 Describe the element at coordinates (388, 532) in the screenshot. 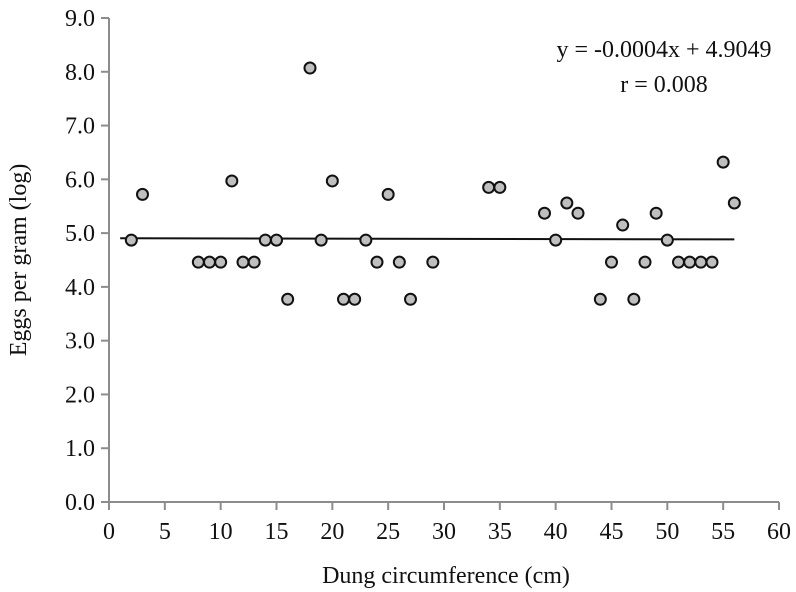

I see `x-tick-label: 25` at that location.